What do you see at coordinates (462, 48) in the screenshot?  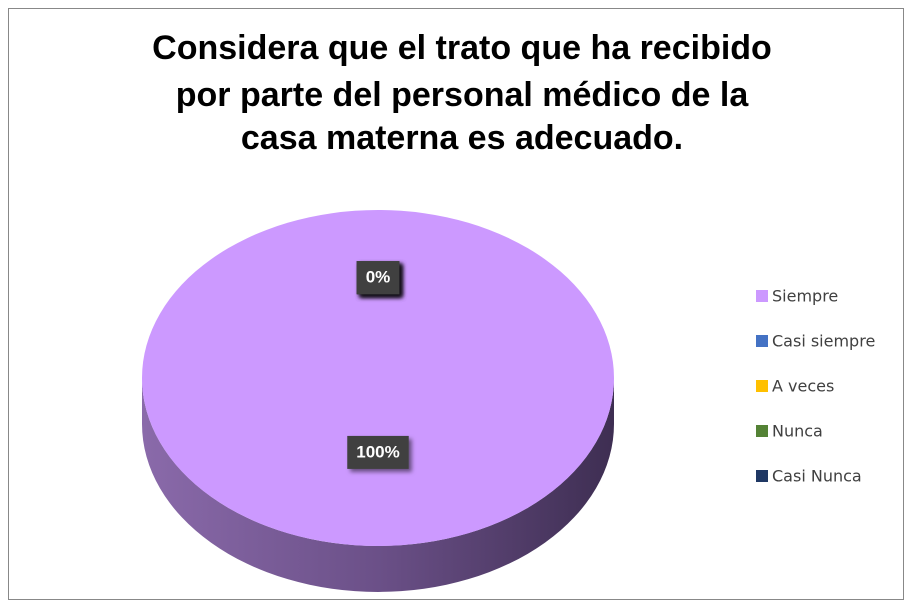 I see `chart-title-line: Considera que el trato que ha recibido` at bounding box center [462, 48].